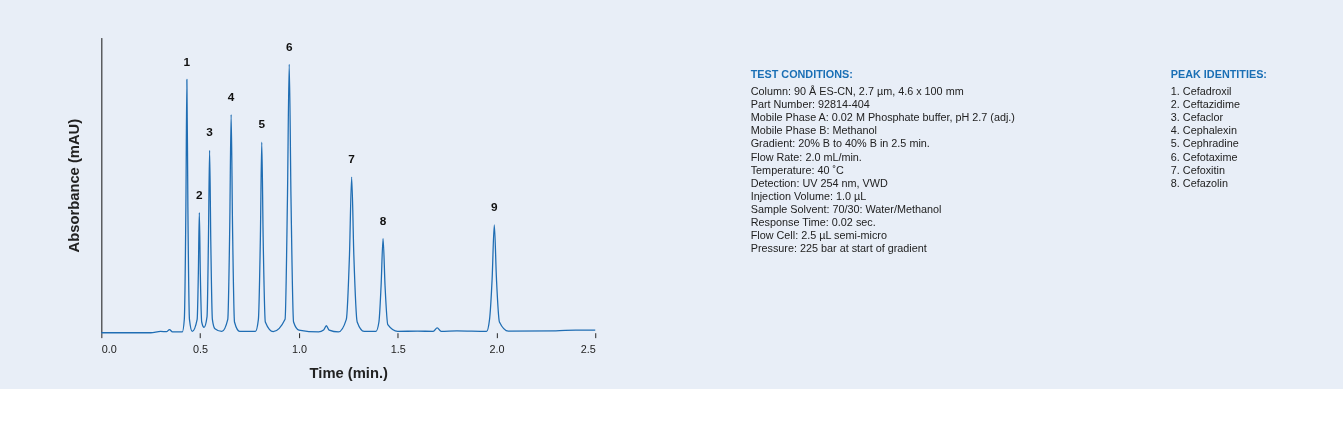  I want to click on text: Response Time: 0.02 sec., so click(813, 222).